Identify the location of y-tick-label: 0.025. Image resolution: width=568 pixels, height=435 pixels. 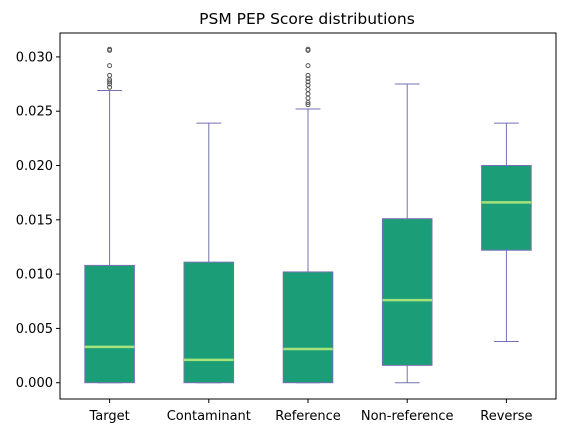
(34, 112).